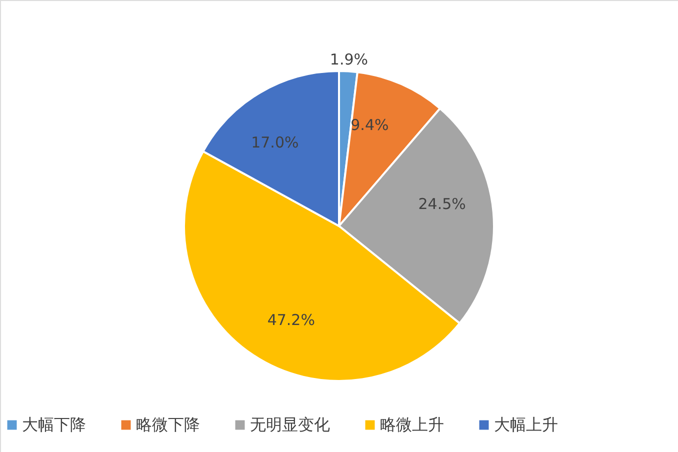 Image resolution: width=678 pixels, height=452 pixels. What do you see at coordinates (349, 59) in the screenshot?
I see `data-label: 1.9%` at bounding box center [349, 59].